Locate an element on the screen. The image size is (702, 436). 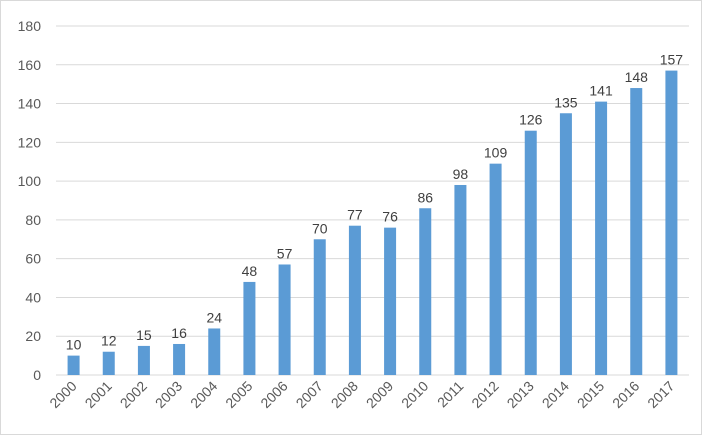
data-label: 126 is located at coordinates (531, 120).